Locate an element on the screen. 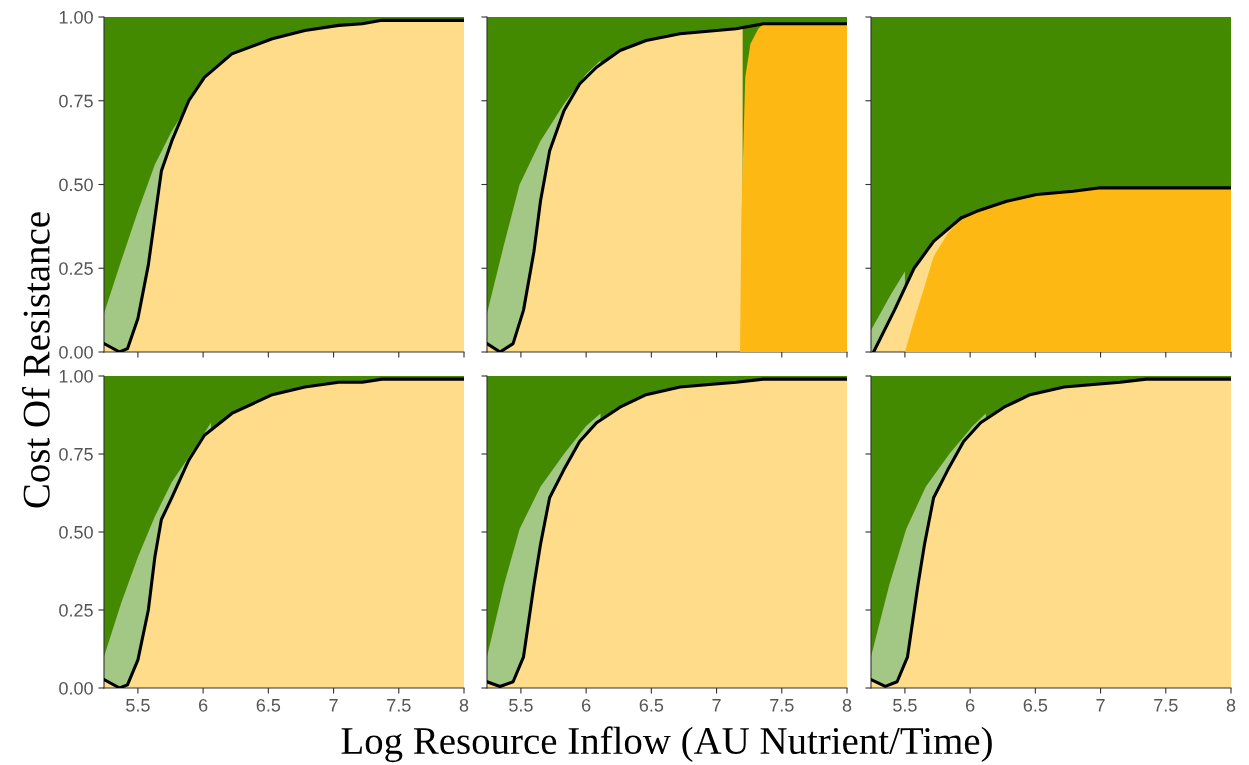  x-axis-title: Log Resource Inflow (AU Nutrient/Time) is located at coordinates (666, 744).